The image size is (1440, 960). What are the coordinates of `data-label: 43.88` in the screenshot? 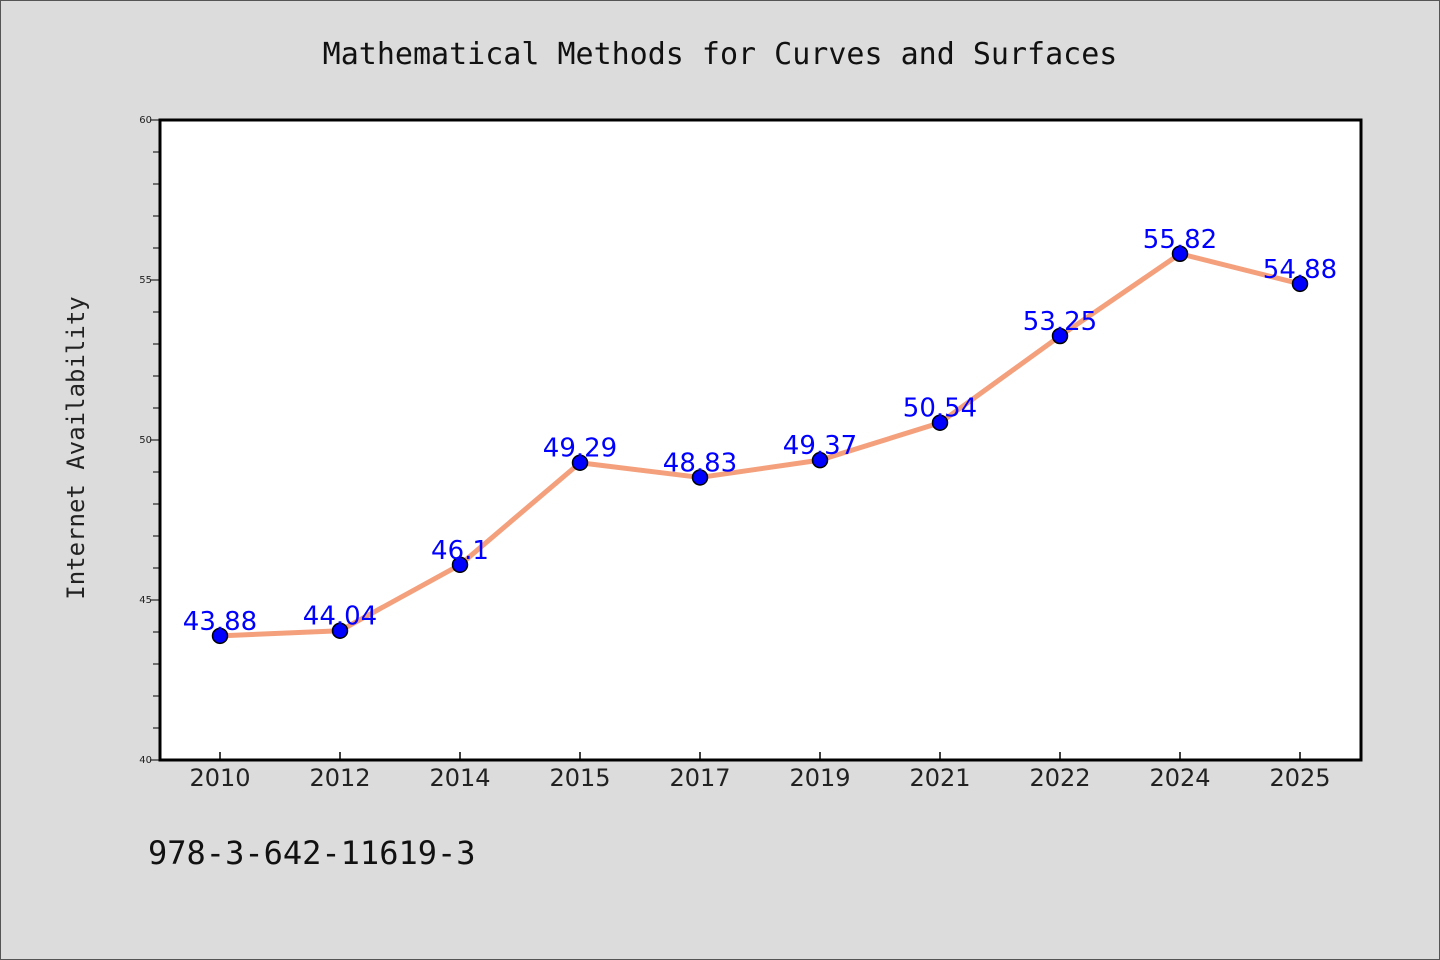 It's located at (220, 622).